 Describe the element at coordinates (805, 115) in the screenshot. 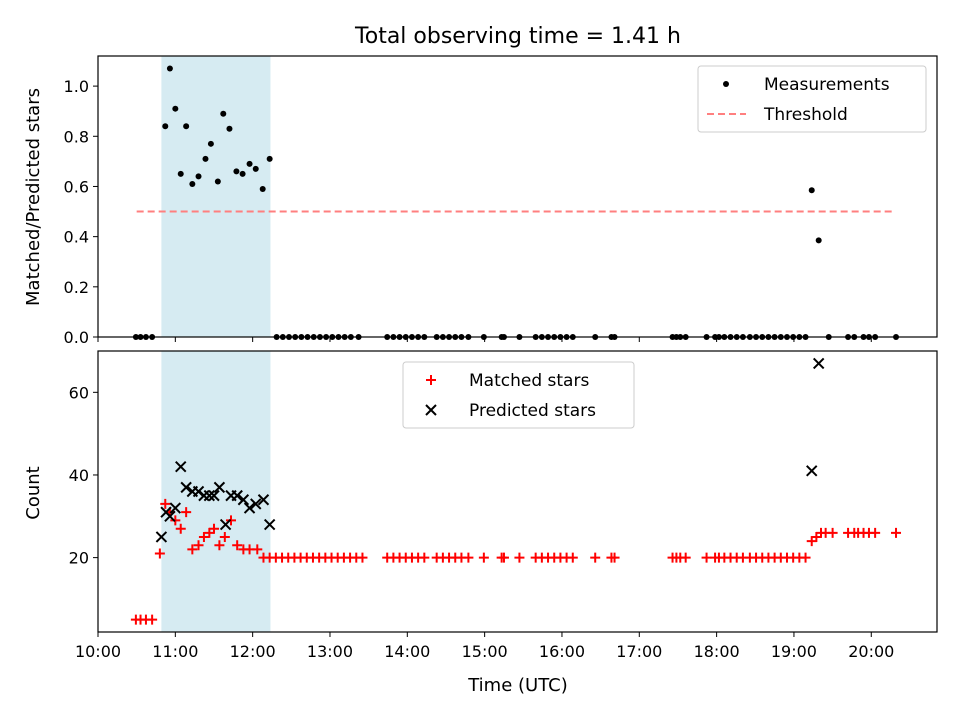

I see `legend-label: Threshold` at that location.